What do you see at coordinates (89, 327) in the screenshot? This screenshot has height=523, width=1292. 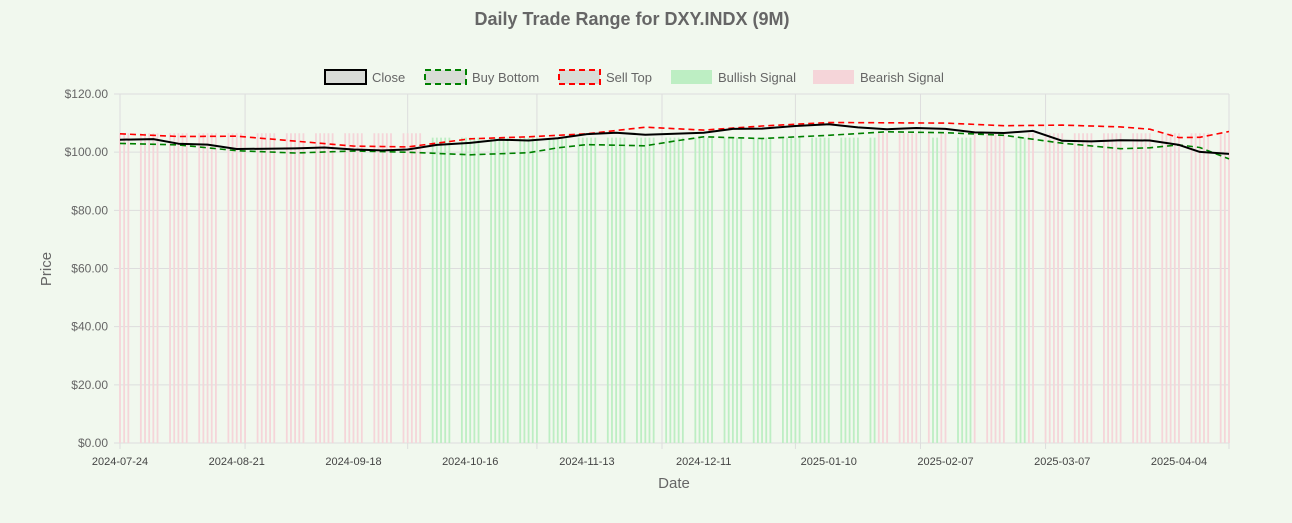 I see `y-tick-label: $40.00` at bounding box center [89, 327].